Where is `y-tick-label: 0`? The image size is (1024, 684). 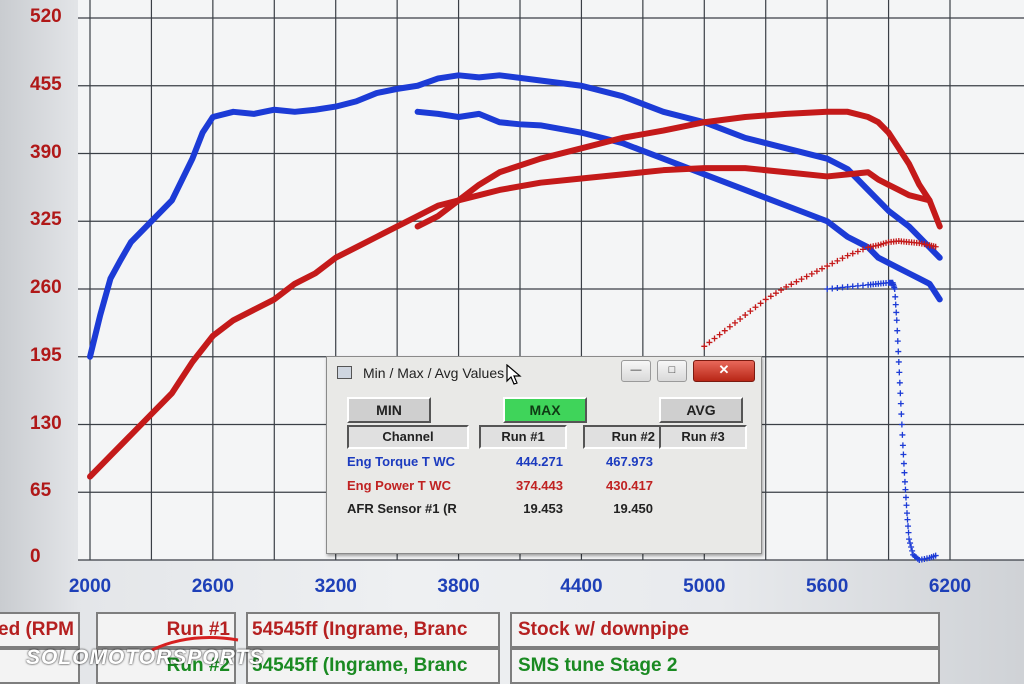 y-tick-label: 0 is located at coordinates (35, 556).